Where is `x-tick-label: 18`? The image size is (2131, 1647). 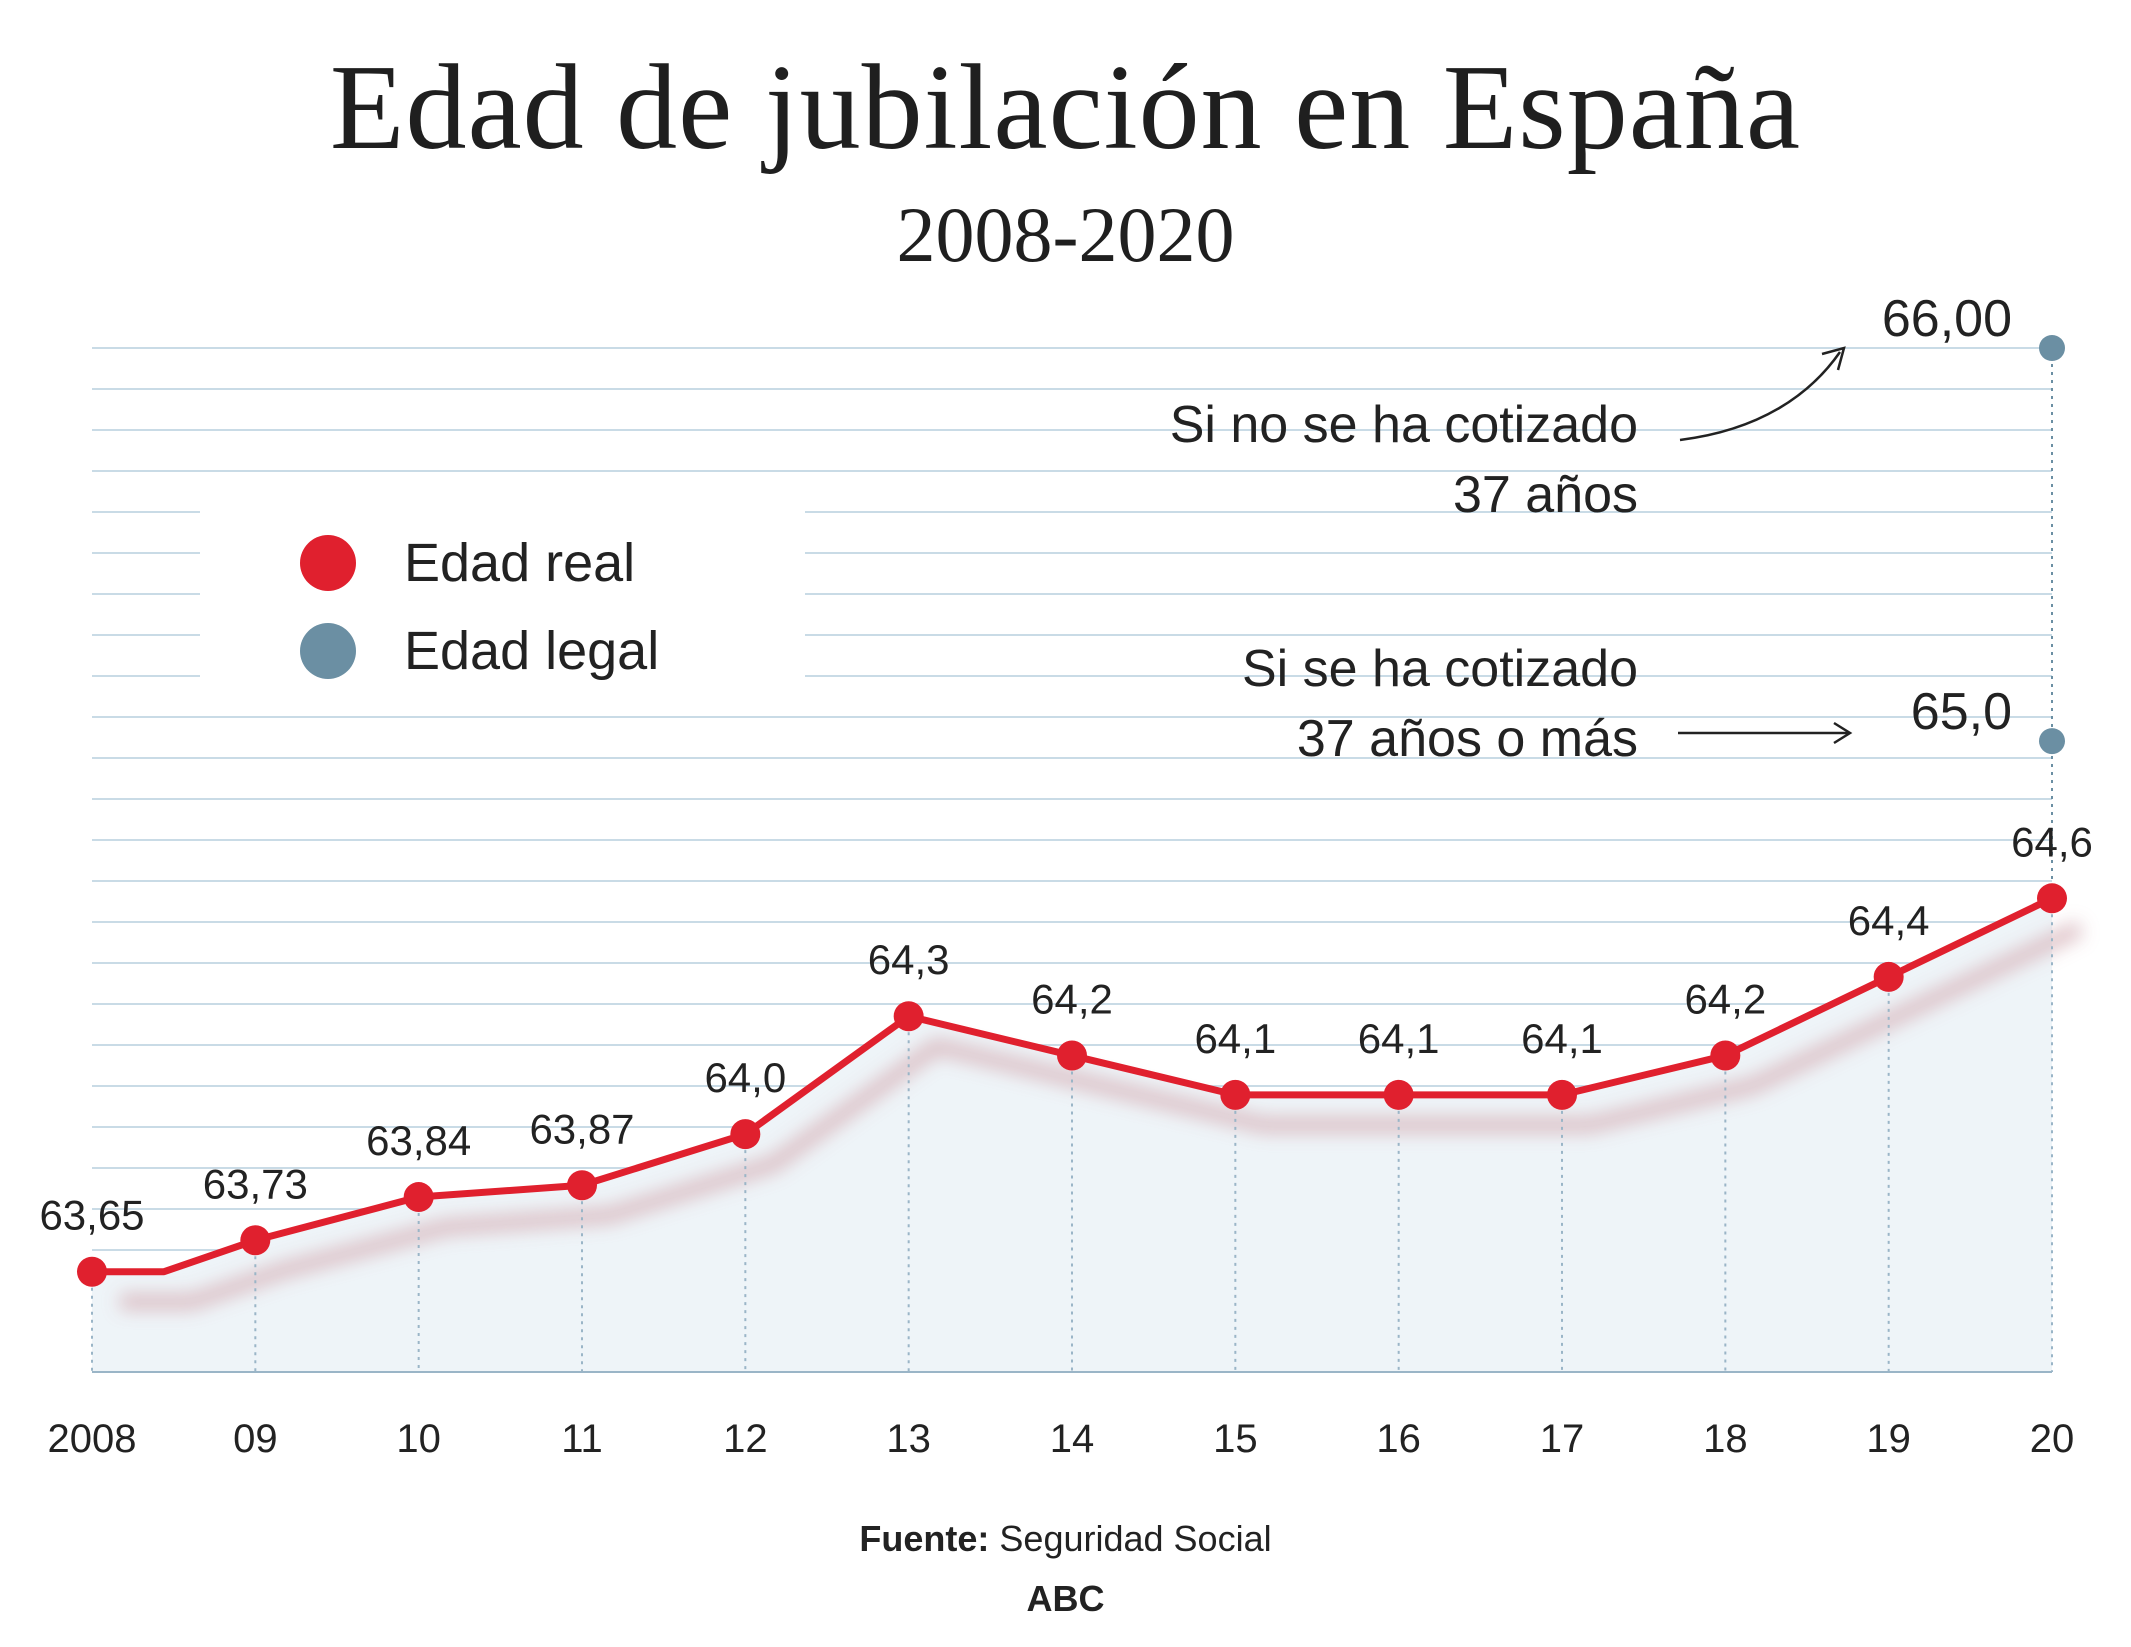 x-tick-label: 18 is located at coordinates (1725, 1439).